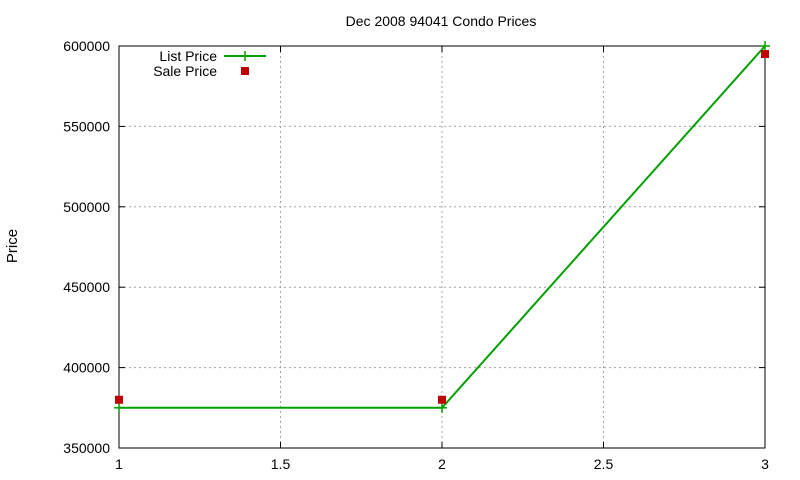 This screenshot has width=800, height=480. I want to click on x-tick-label: 2.5, so click(604, 464).